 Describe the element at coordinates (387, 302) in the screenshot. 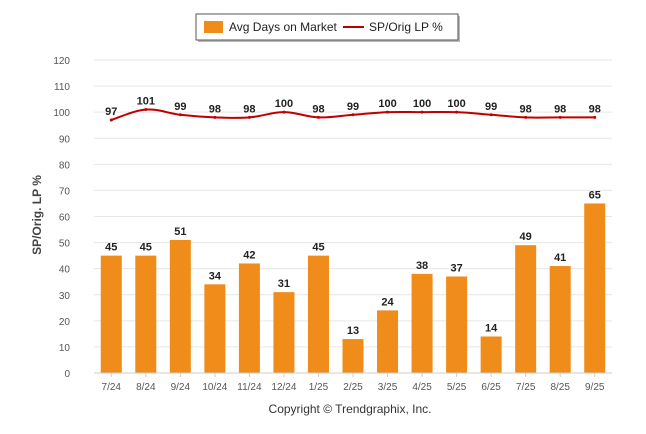

I see `bar-data-label: 24` at that location.